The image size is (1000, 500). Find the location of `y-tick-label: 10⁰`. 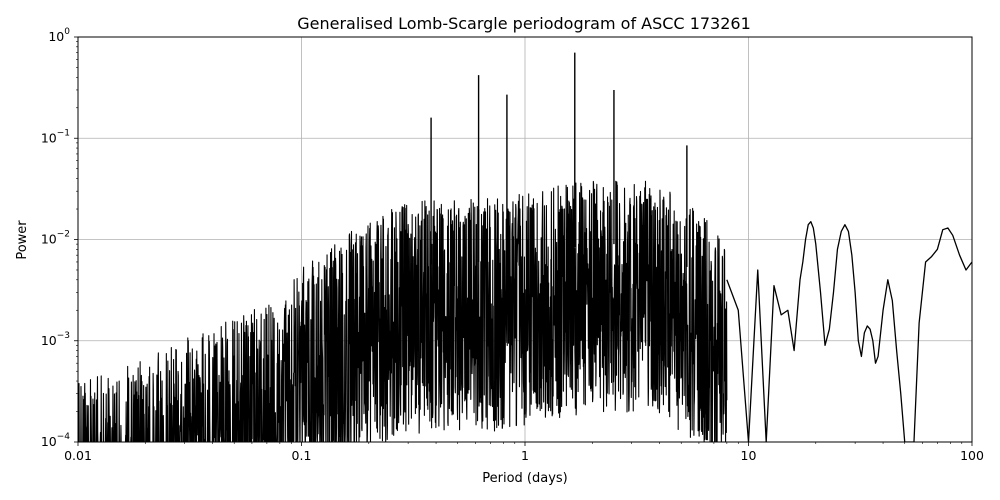

y-tick-label: 10⁰ is located at coordinates (59, 35).